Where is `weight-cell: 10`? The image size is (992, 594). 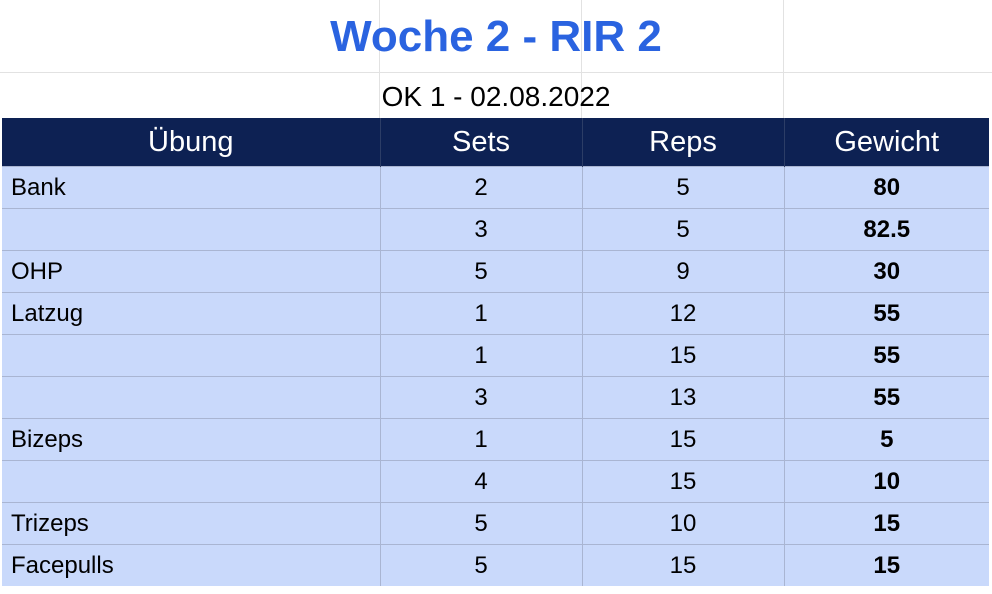
weight-cell: 10 is located at coordinates (886, 481).